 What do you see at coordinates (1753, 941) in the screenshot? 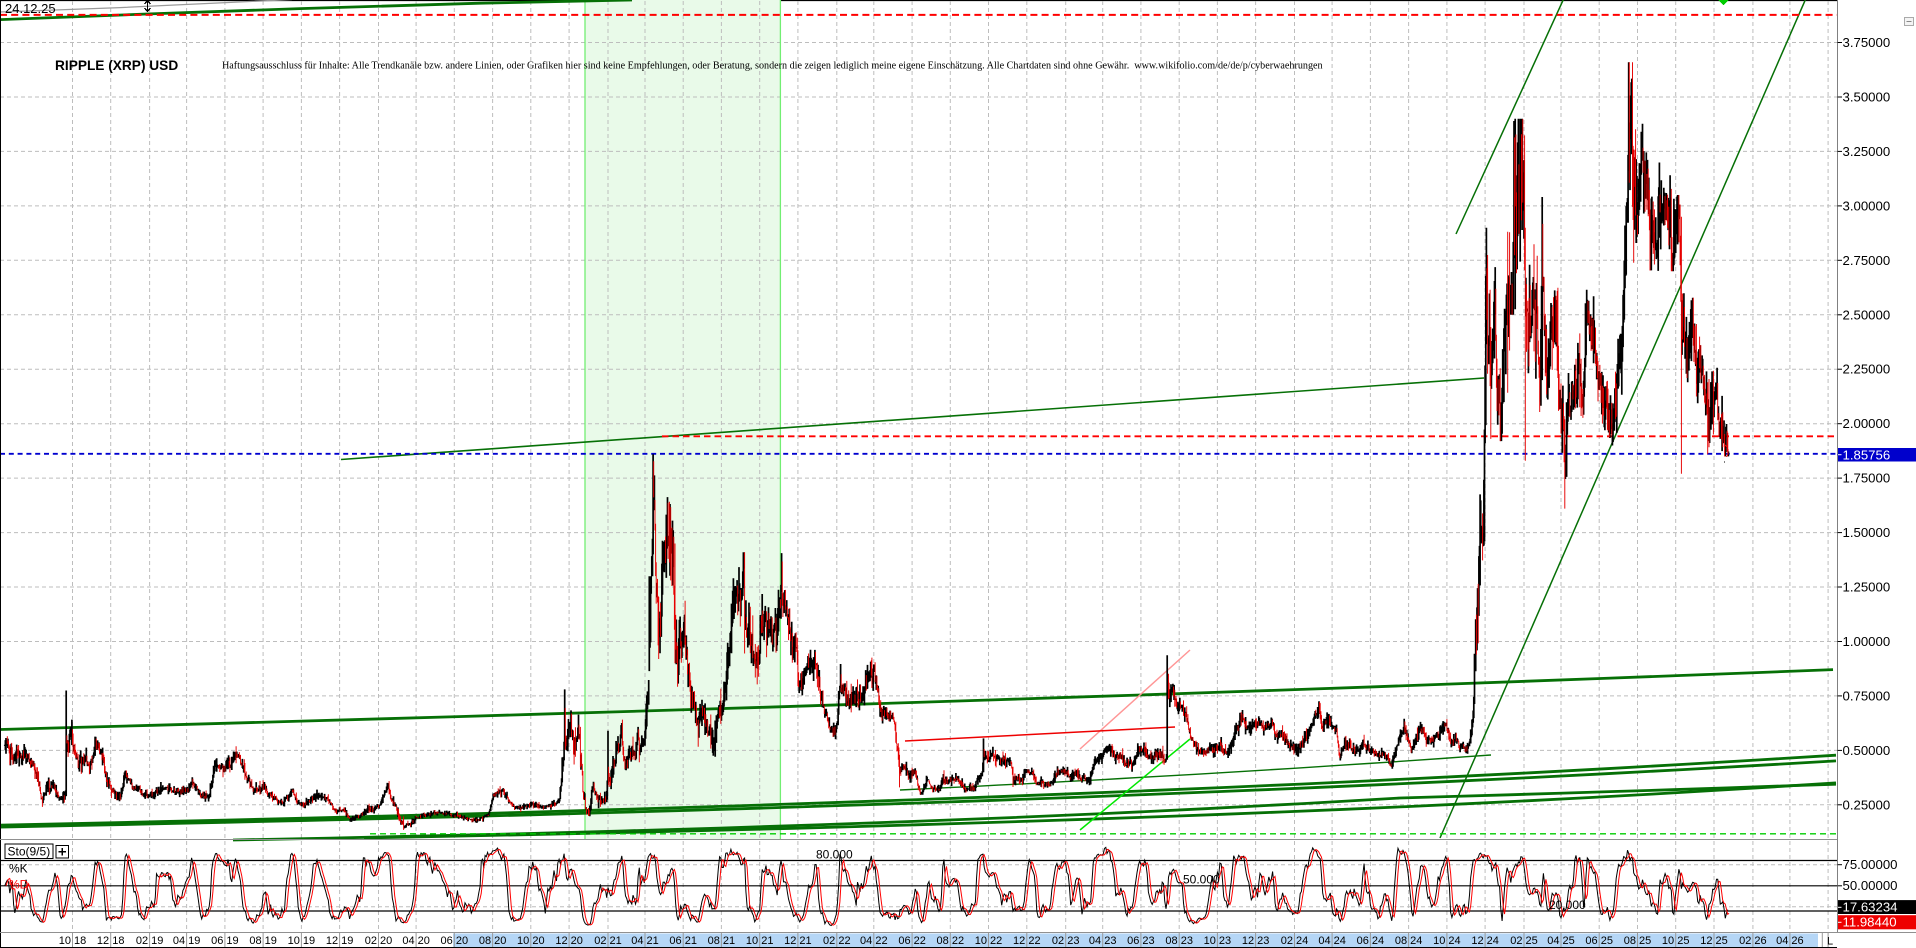
I see `svg-text: 02 26` at bounding box center [1753, 941].